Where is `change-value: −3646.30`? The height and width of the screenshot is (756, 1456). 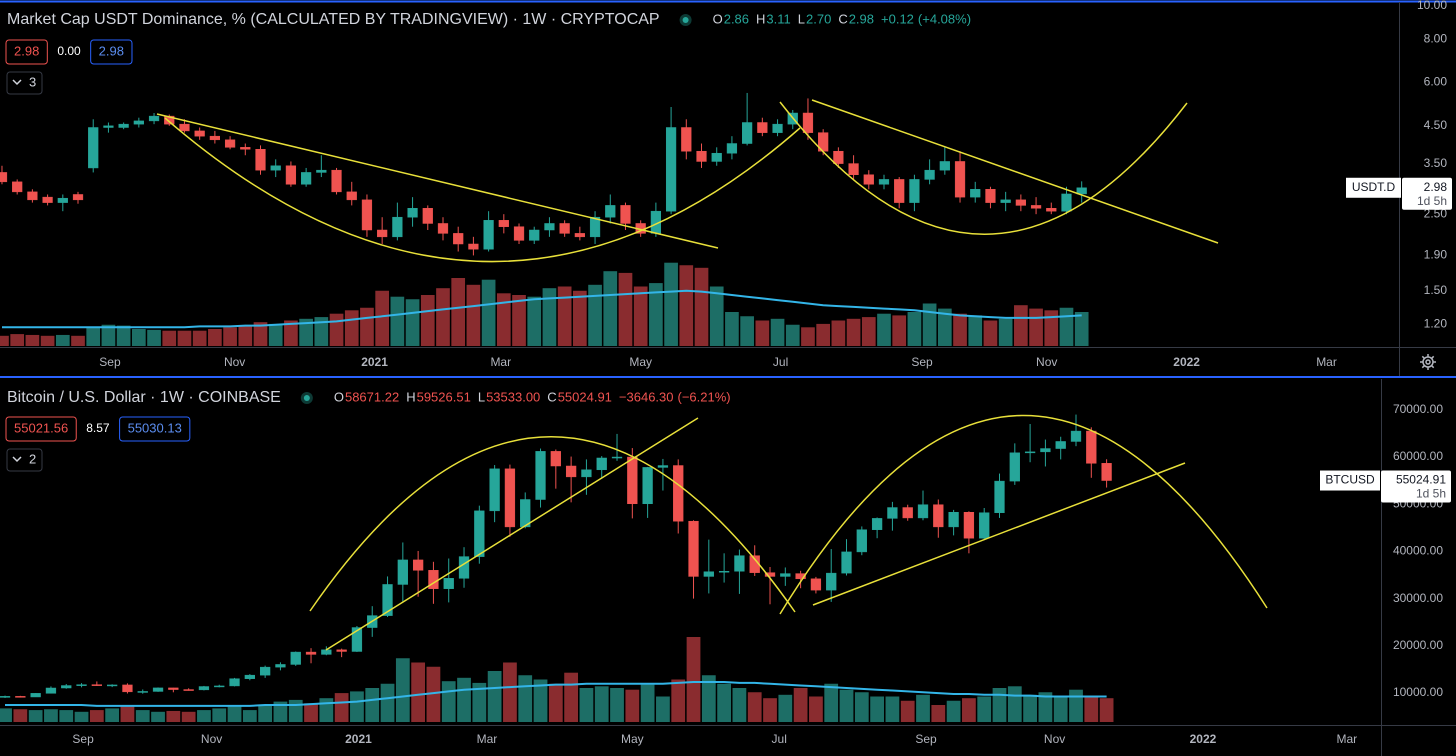 change-value: −3646.30 is located at coordinates (646, 396).